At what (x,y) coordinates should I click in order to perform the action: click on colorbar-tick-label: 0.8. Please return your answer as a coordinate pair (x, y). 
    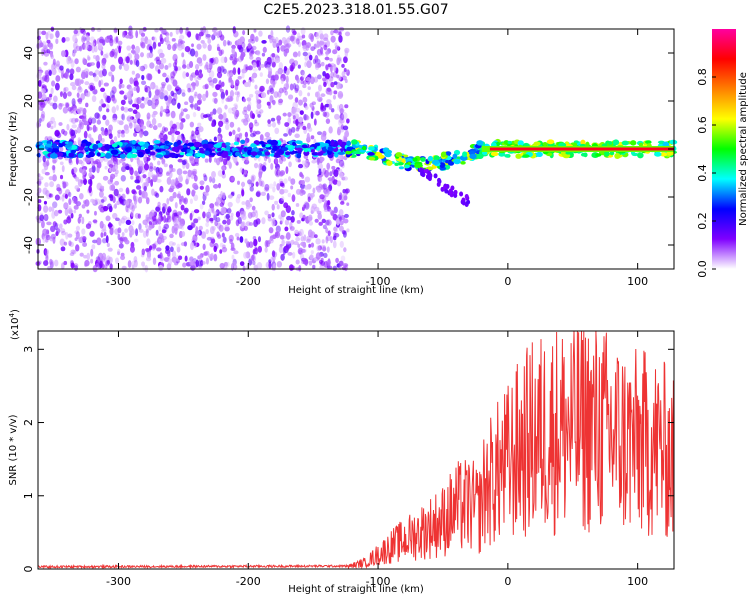
    Looking at the image, I should click on (702, 77).